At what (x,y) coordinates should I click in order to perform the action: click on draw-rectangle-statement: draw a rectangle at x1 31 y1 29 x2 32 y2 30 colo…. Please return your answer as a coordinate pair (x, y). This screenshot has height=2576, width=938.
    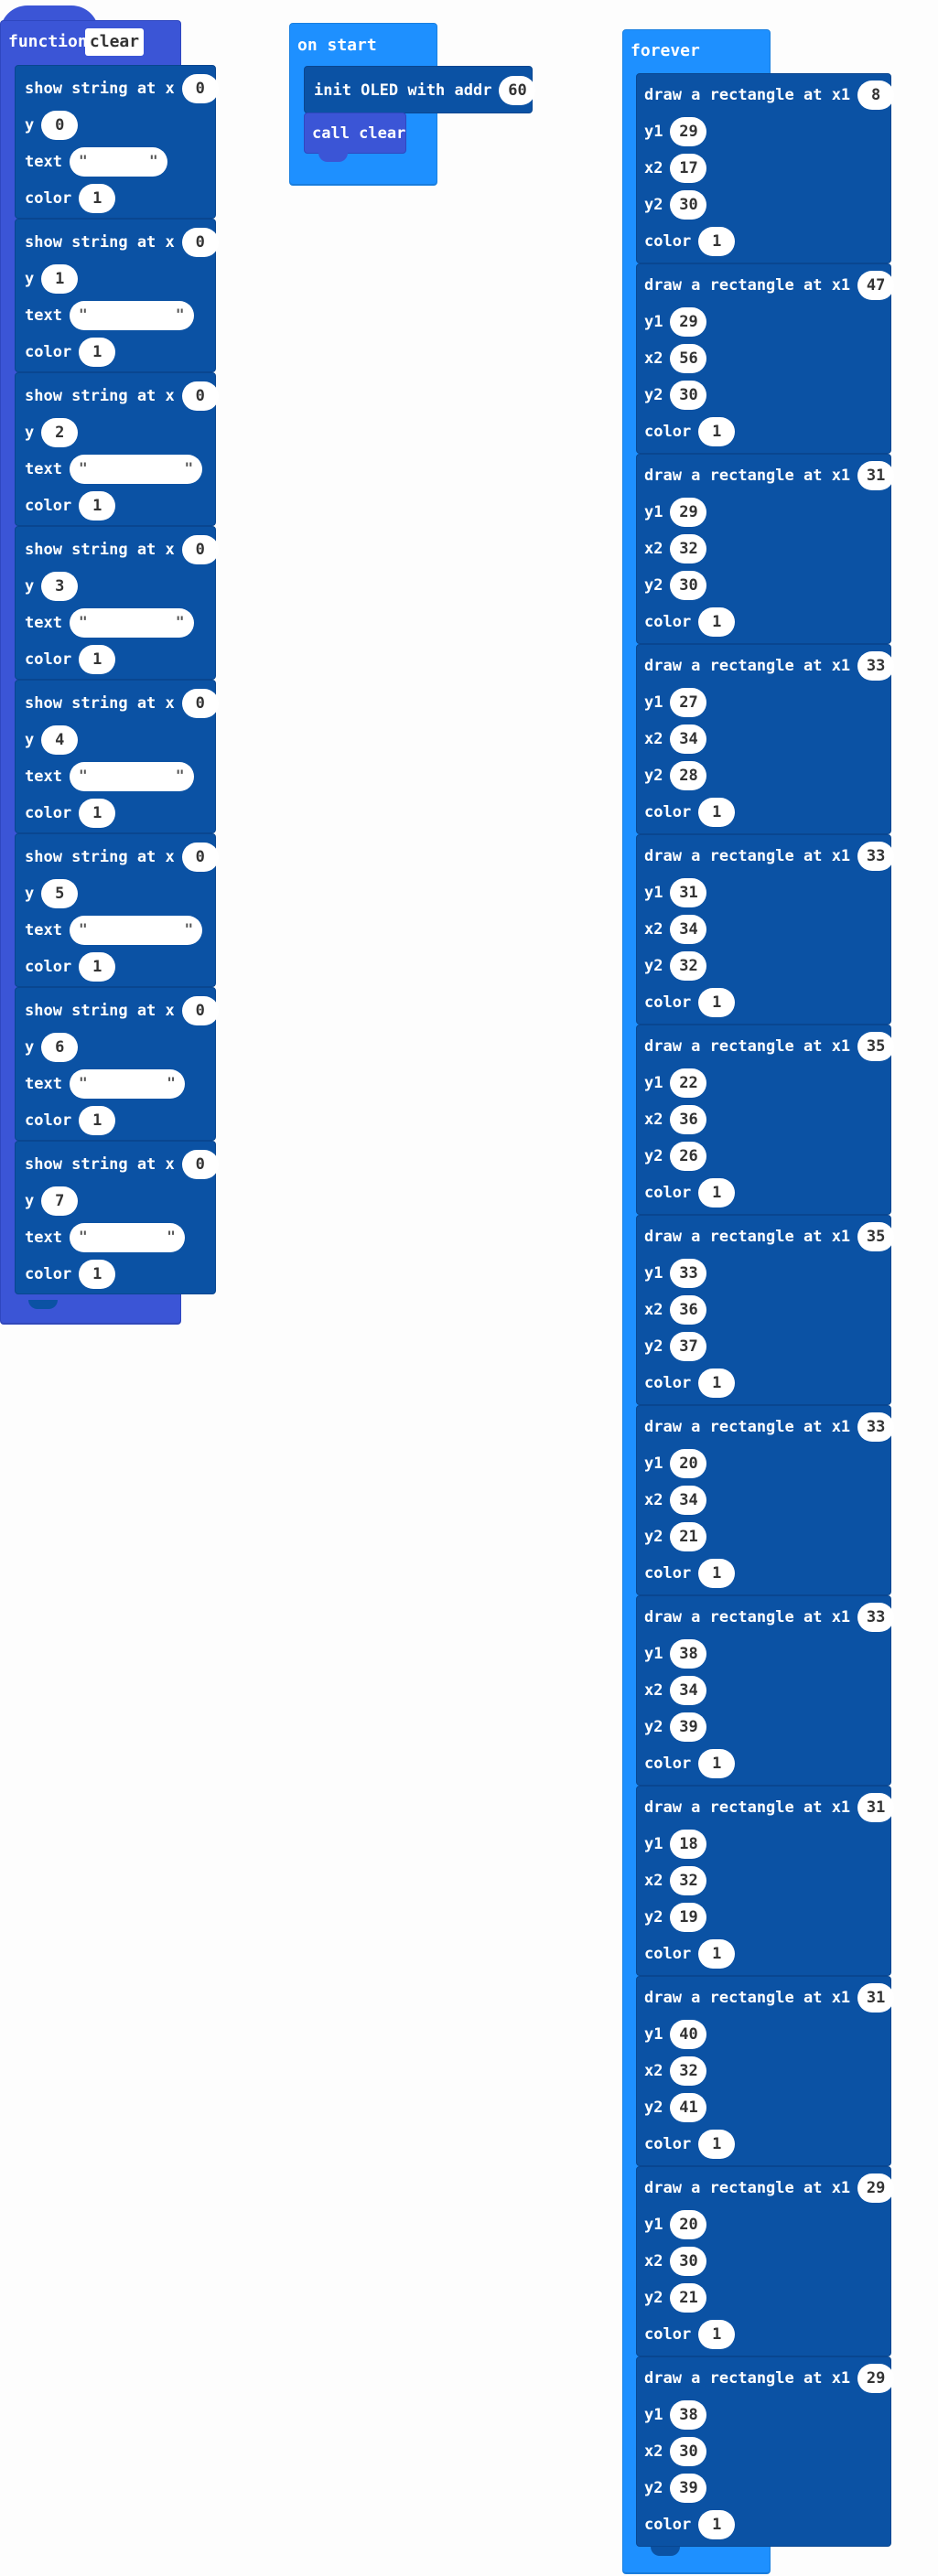
    Looking at the image, I should click on (766, 549).